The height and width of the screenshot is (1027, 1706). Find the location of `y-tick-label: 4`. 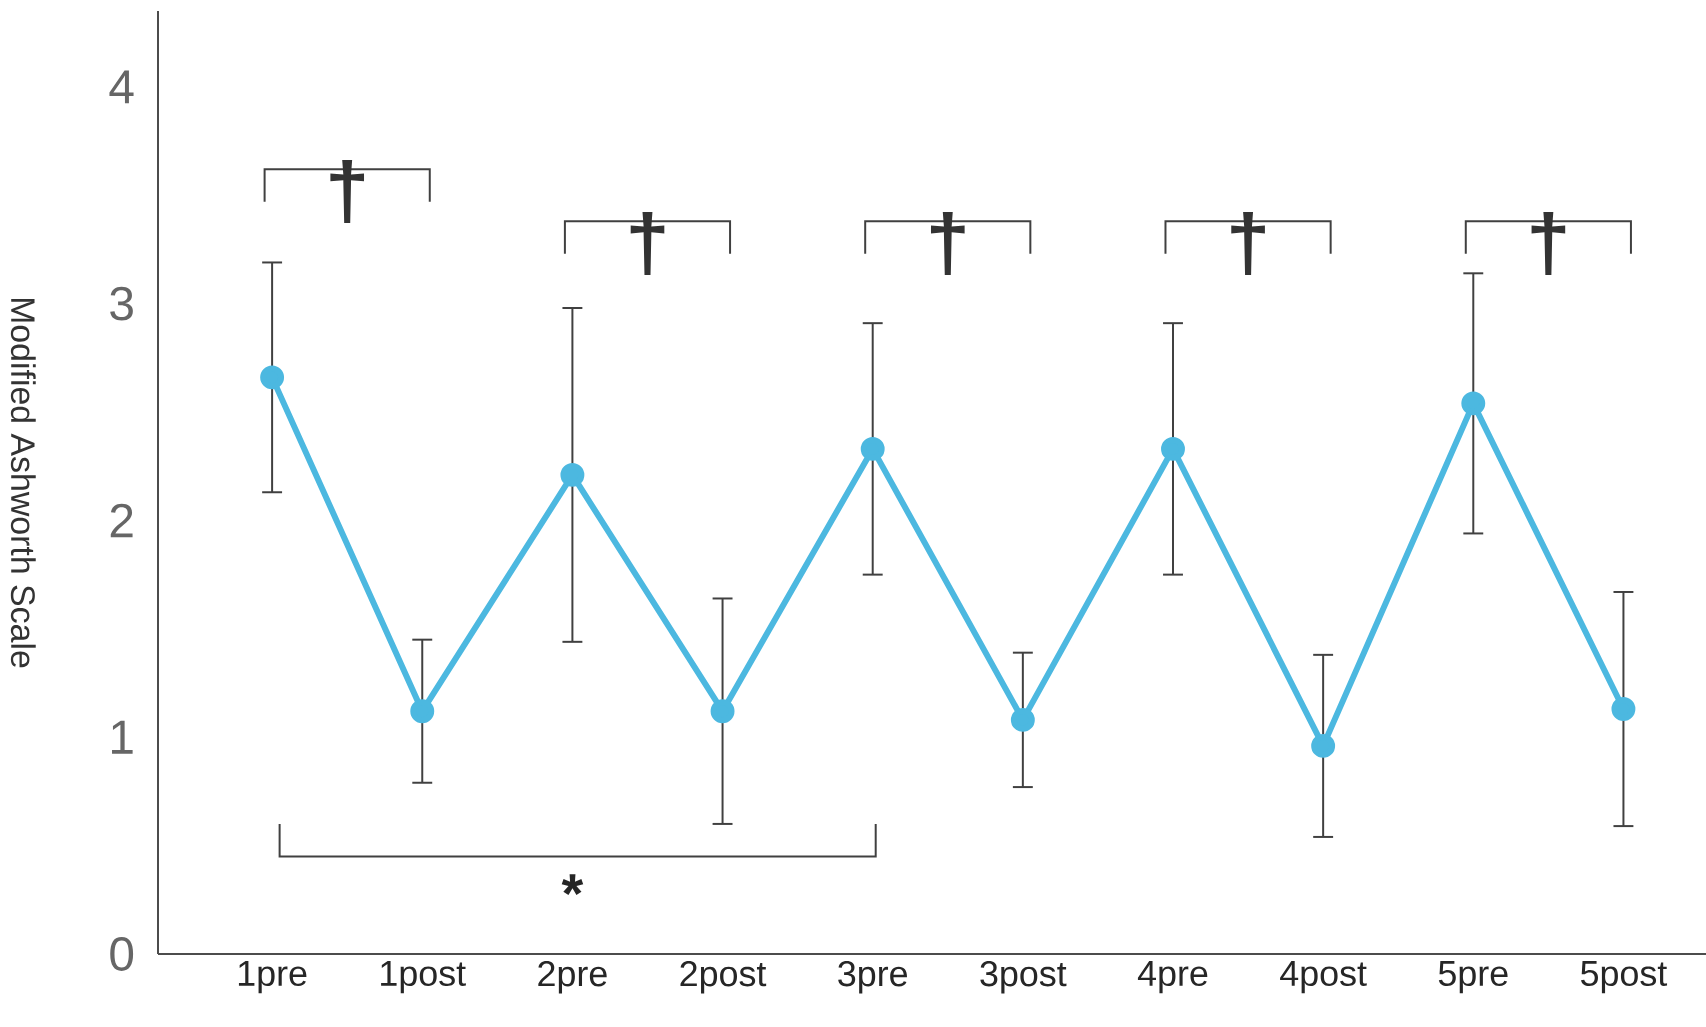

y-tick-label: 4 is located at coordinates (121, 87).